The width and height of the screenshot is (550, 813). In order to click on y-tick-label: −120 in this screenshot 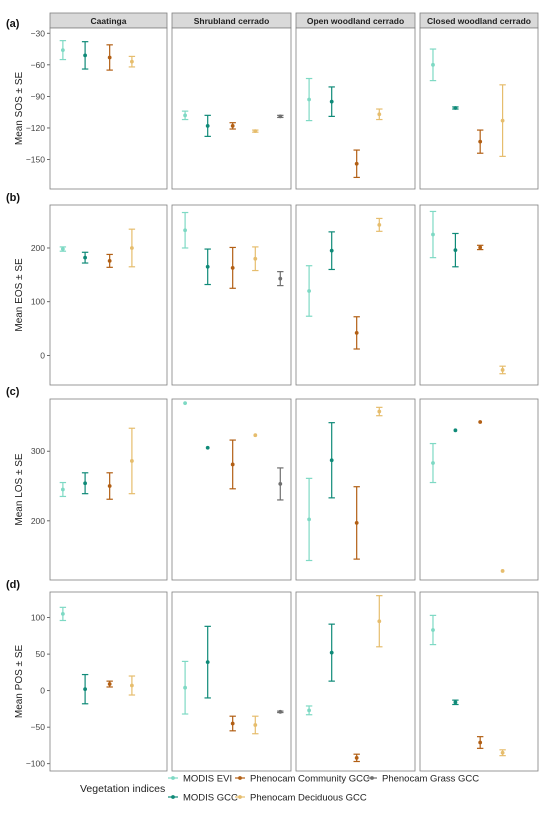, I will do `click(35, 128)`.